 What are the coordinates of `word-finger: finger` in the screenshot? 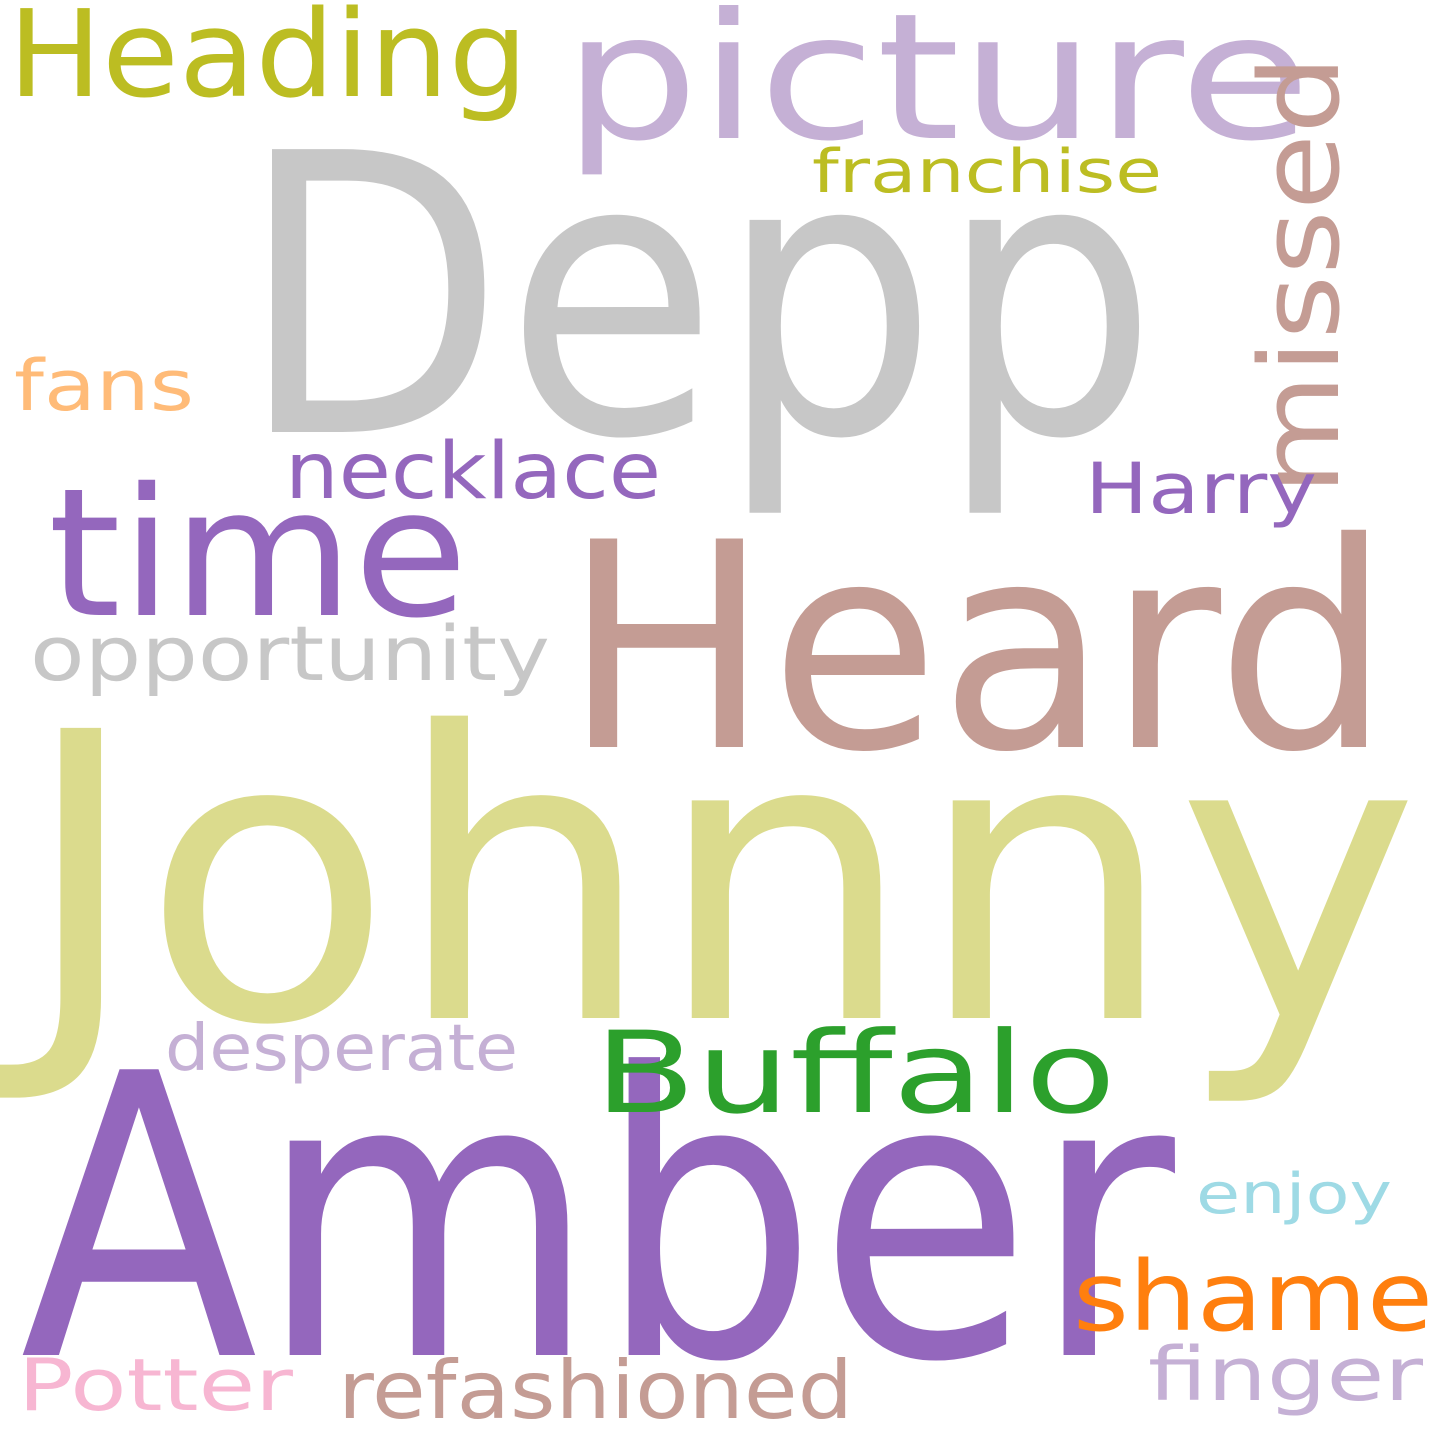 It's located at (1286, 1375).